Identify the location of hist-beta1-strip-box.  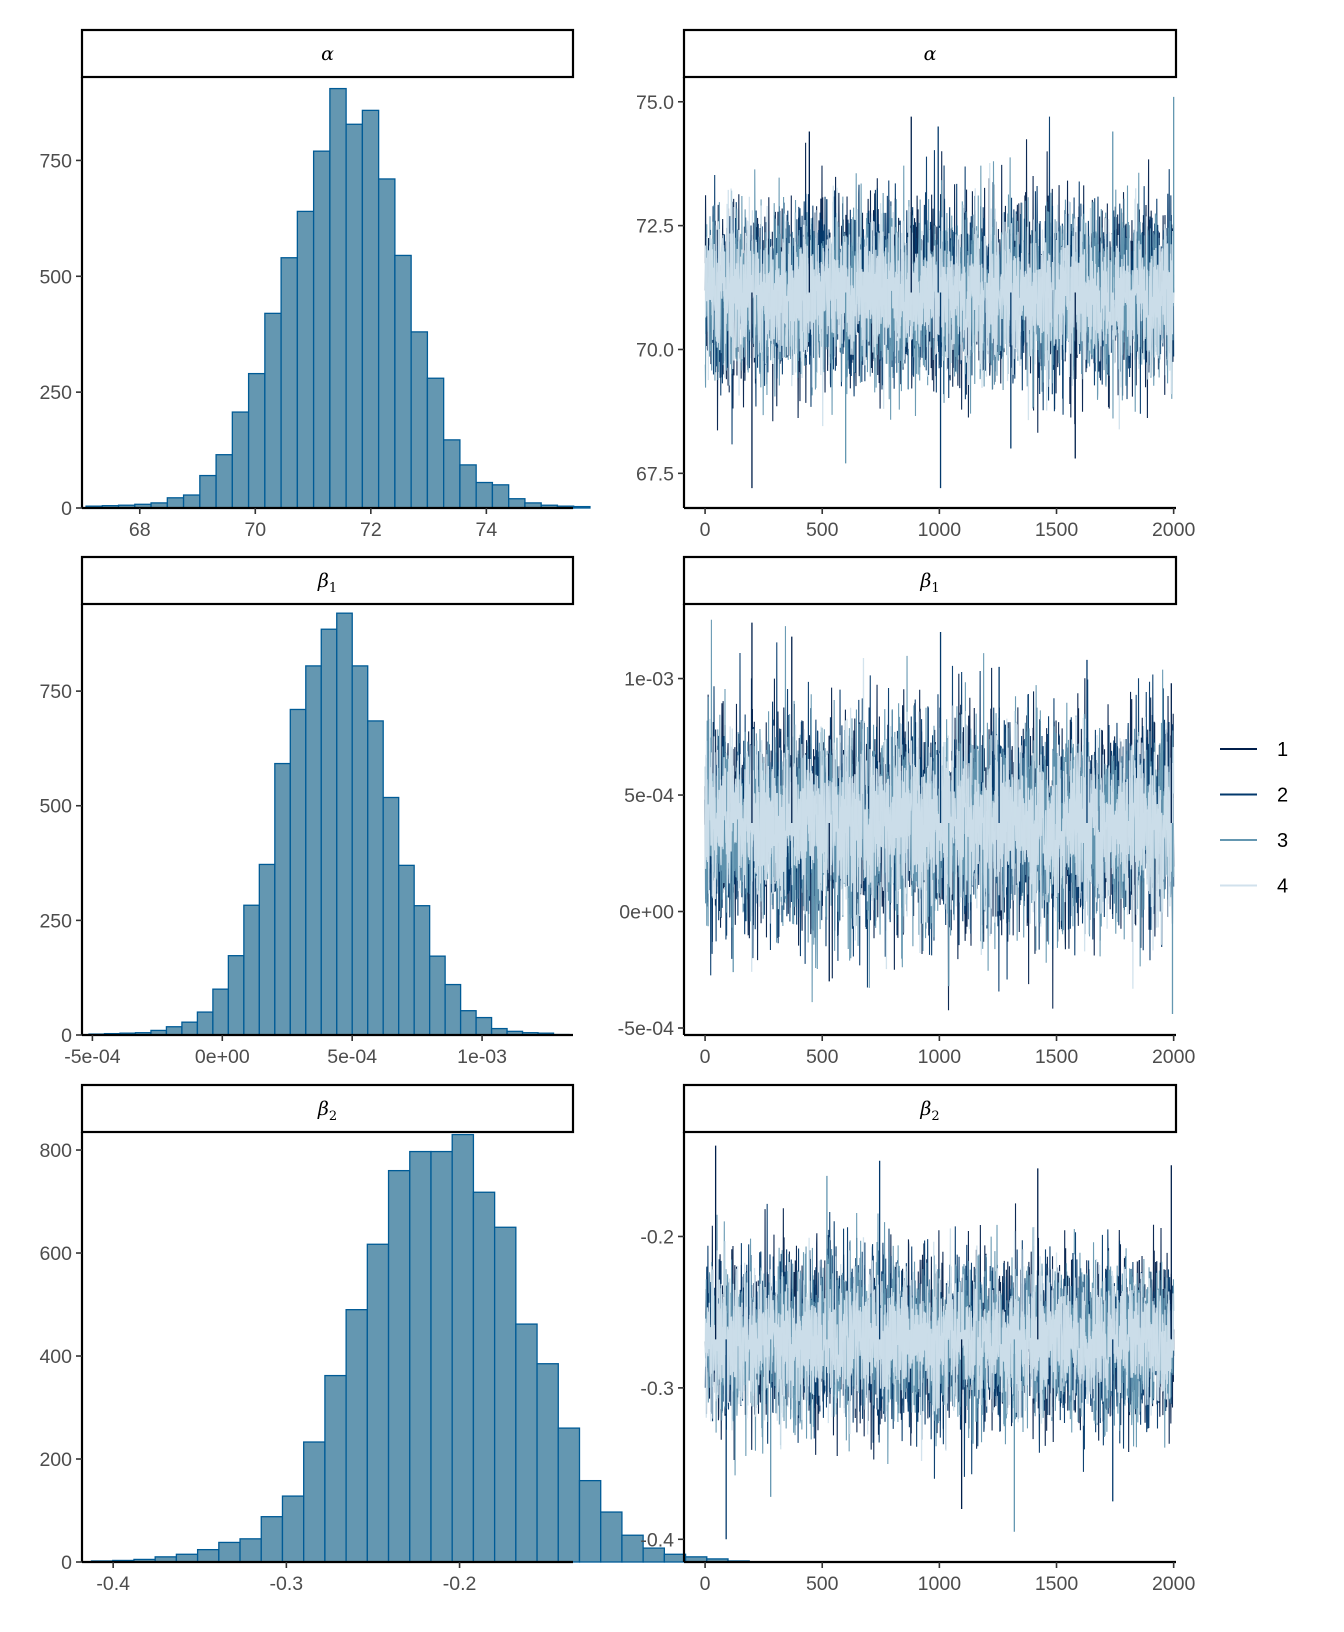
(327, 580).